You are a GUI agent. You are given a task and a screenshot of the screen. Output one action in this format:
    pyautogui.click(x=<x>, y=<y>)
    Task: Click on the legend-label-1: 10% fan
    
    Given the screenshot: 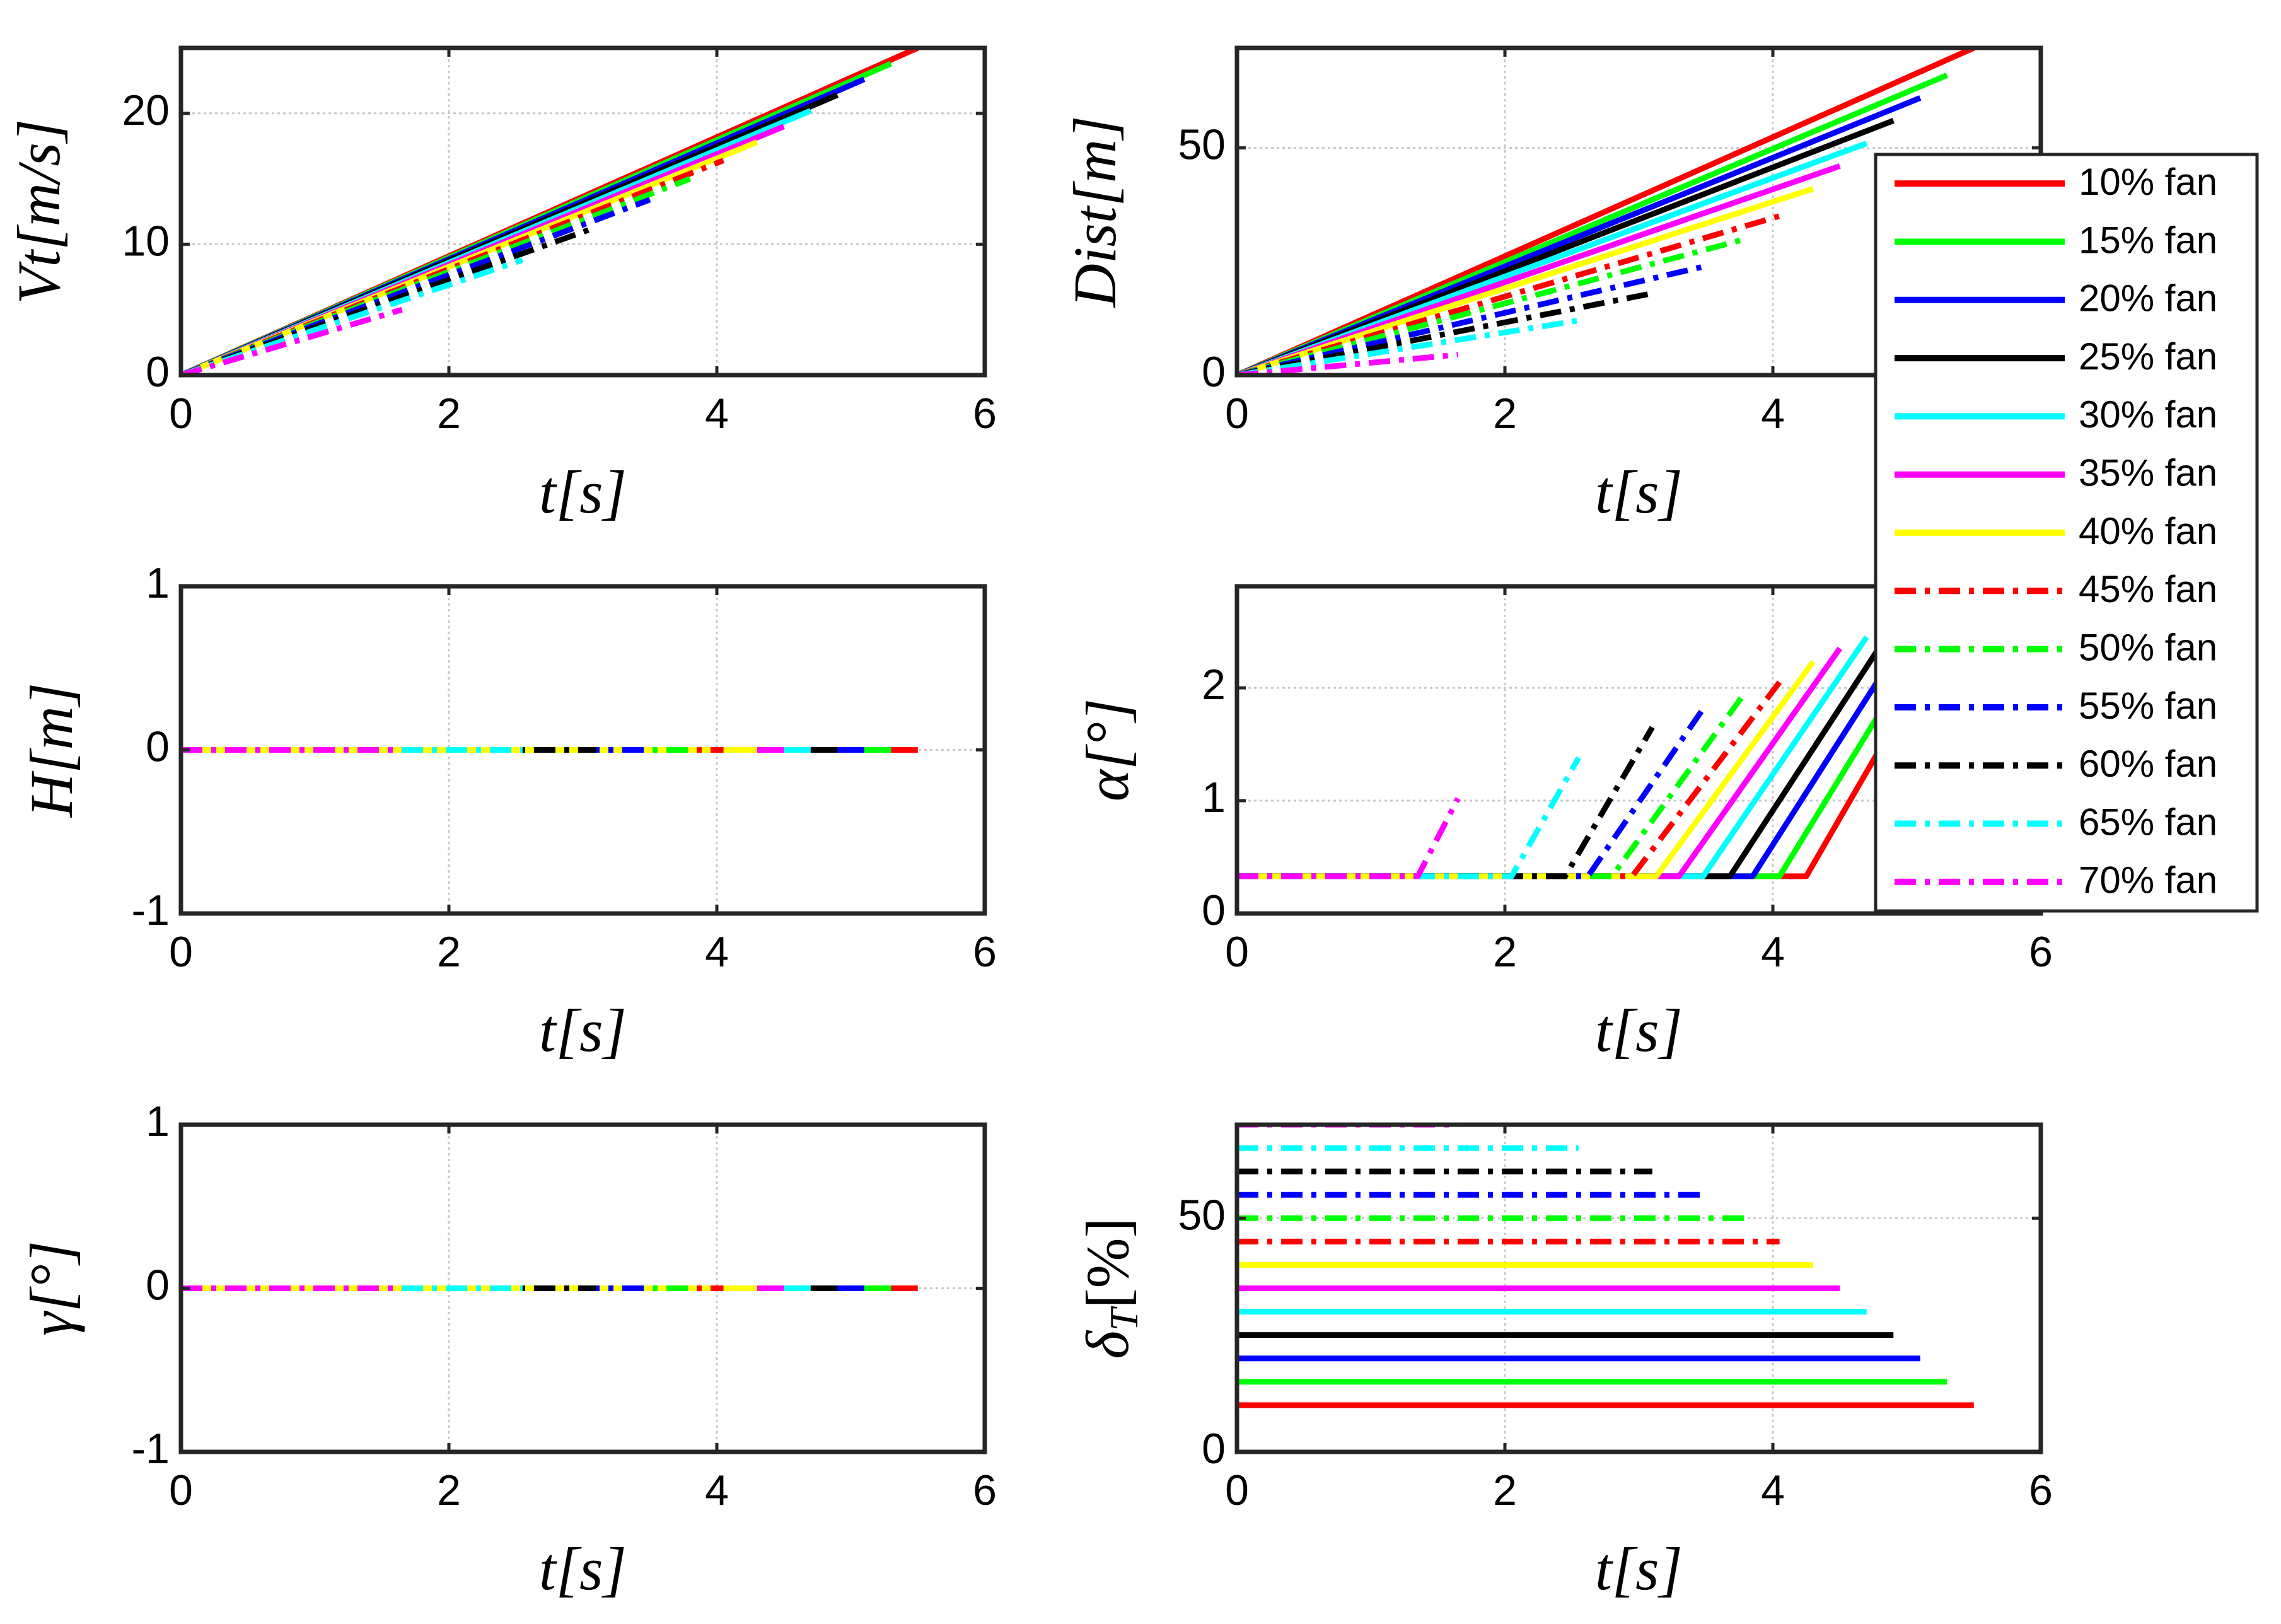 What is the action you would take?
    pyautogui.click(x=2148, y=182)
    